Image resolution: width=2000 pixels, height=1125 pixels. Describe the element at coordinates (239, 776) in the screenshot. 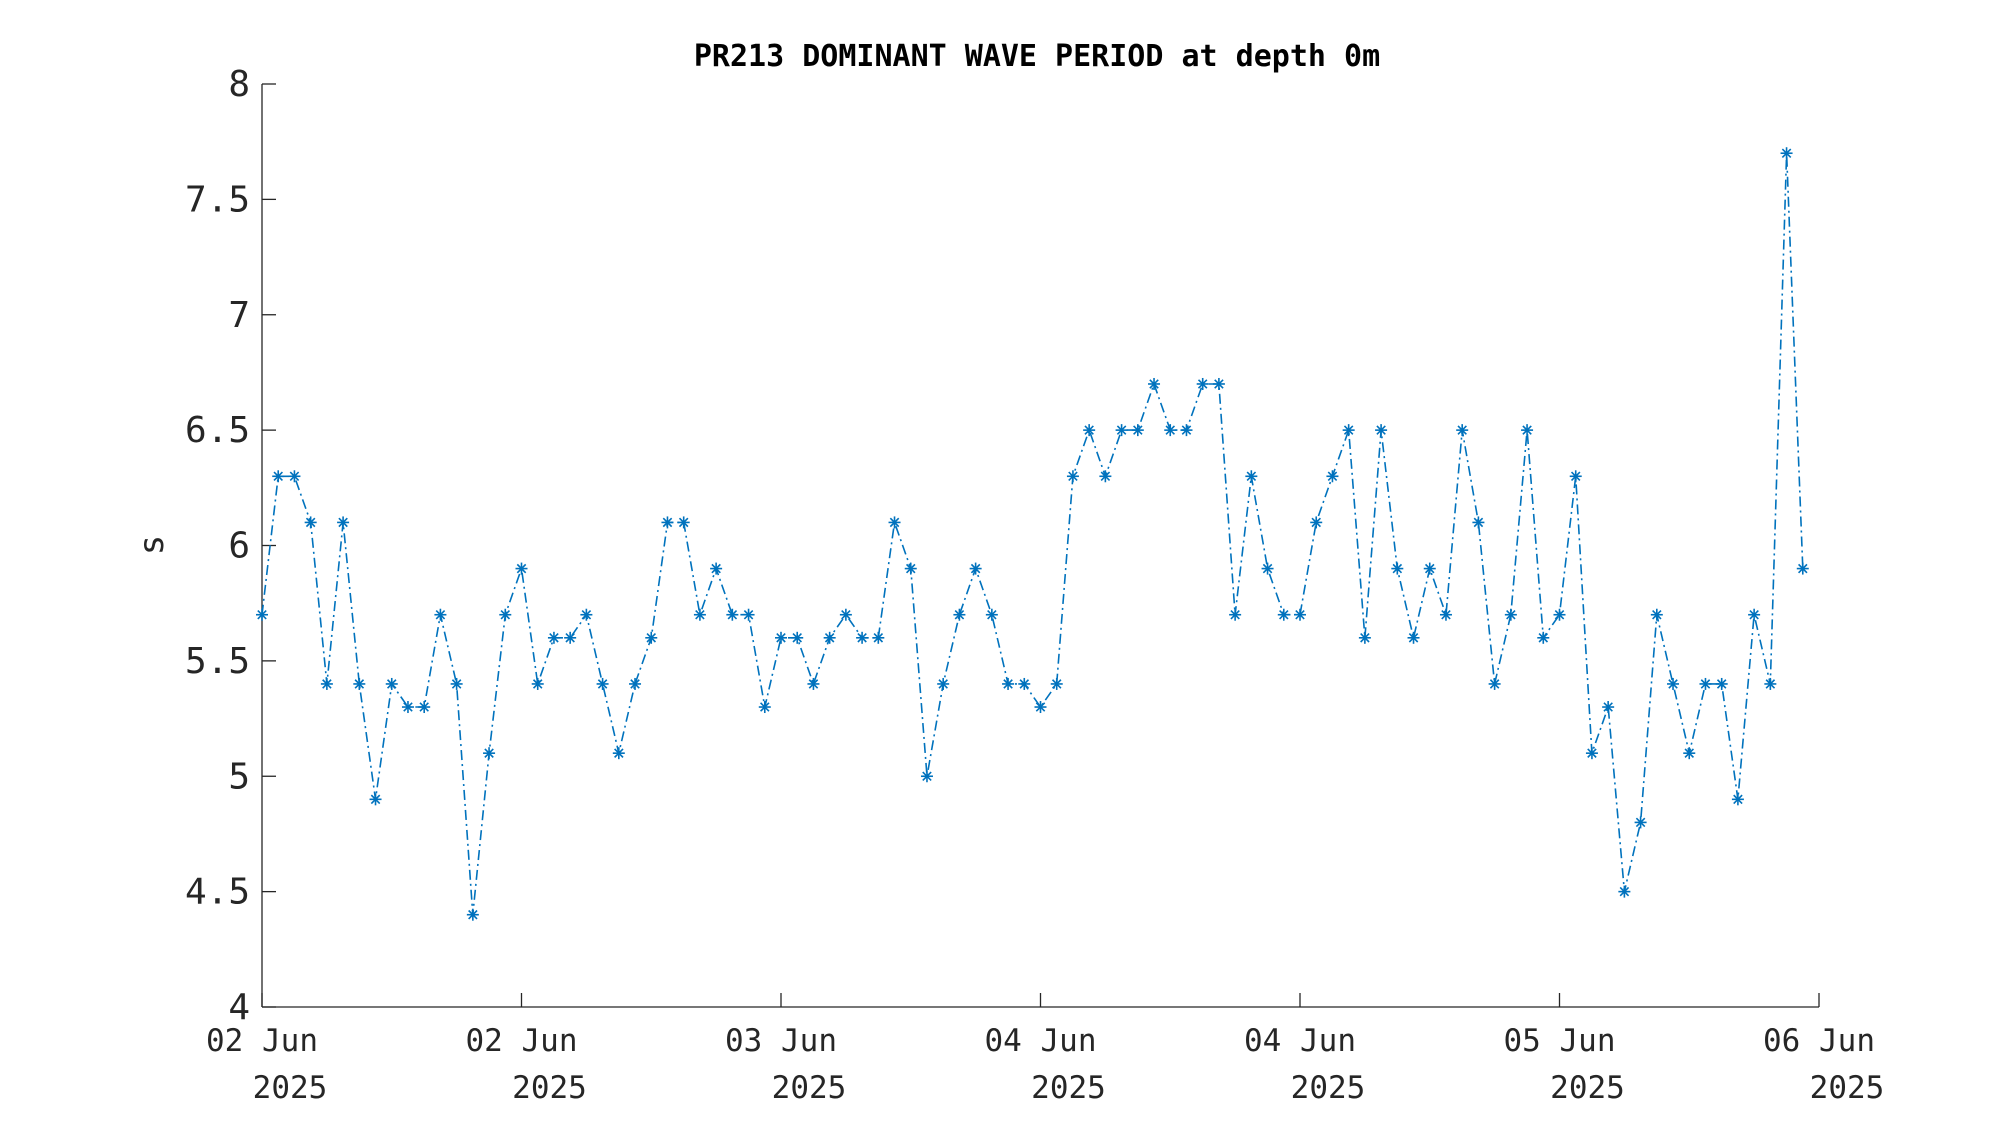

I see `y-tick-label: 5` at that location.